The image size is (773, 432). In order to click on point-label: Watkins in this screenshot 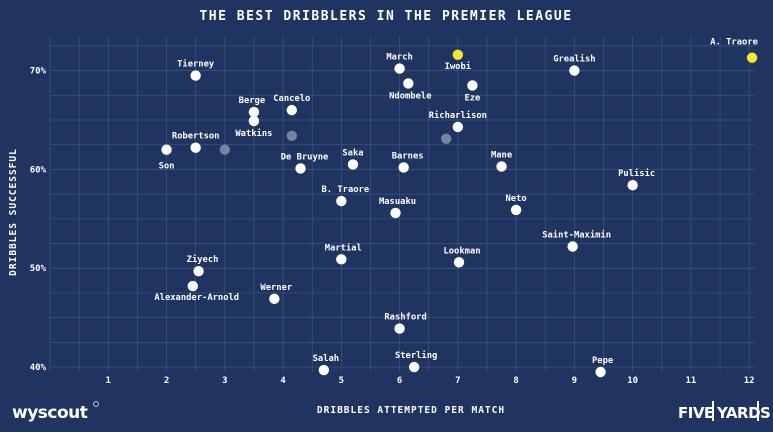, I will do `click(253, 133)`.